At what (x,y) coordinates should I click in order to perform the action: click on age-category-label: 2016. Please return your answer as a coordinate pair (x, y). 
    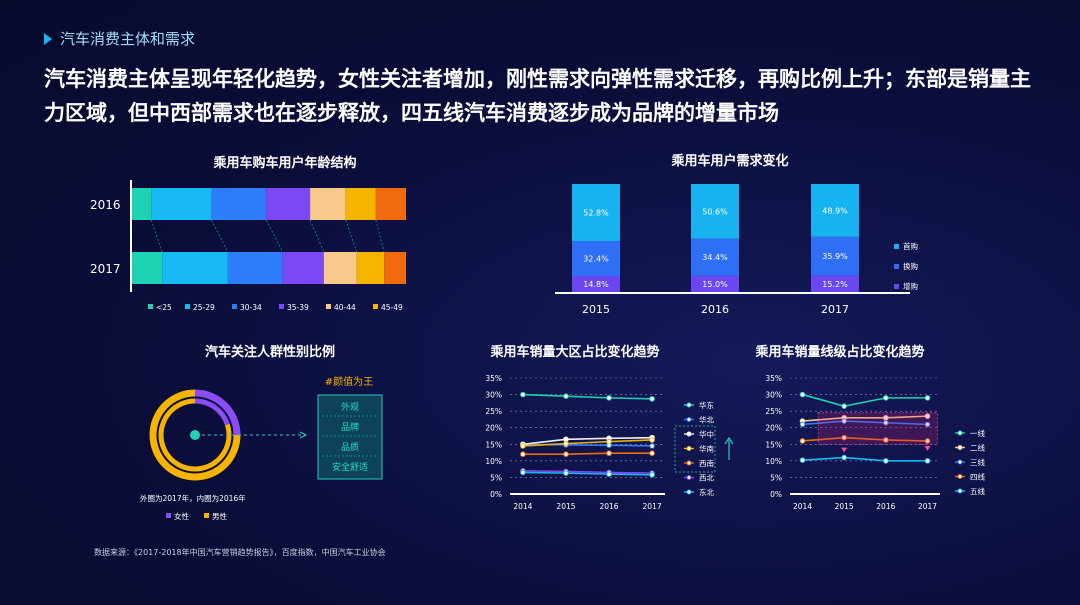
    Looking at the image, I should click on (105, 205).